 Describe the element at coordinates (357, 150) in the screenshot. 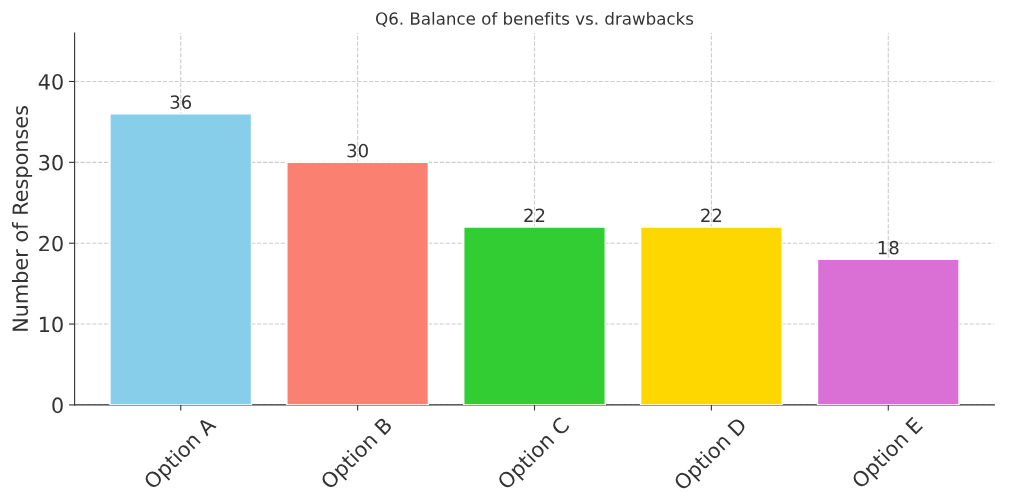

I see `data-label: 30` at that location.